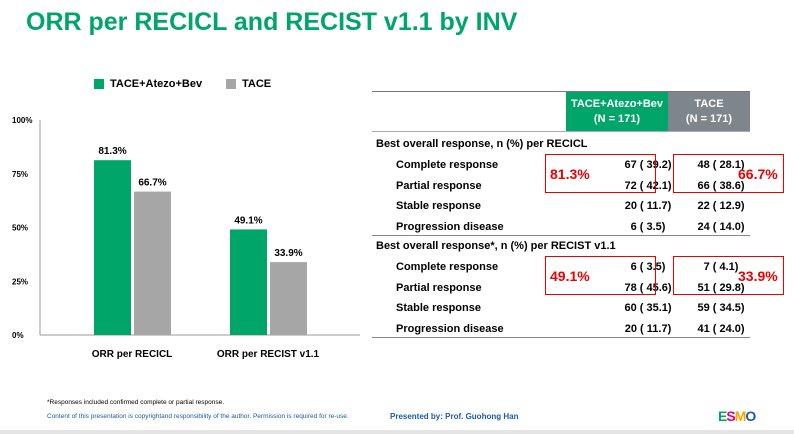  I want to click on category-label: ORR per RECIST v1.1, so click(268, 354).